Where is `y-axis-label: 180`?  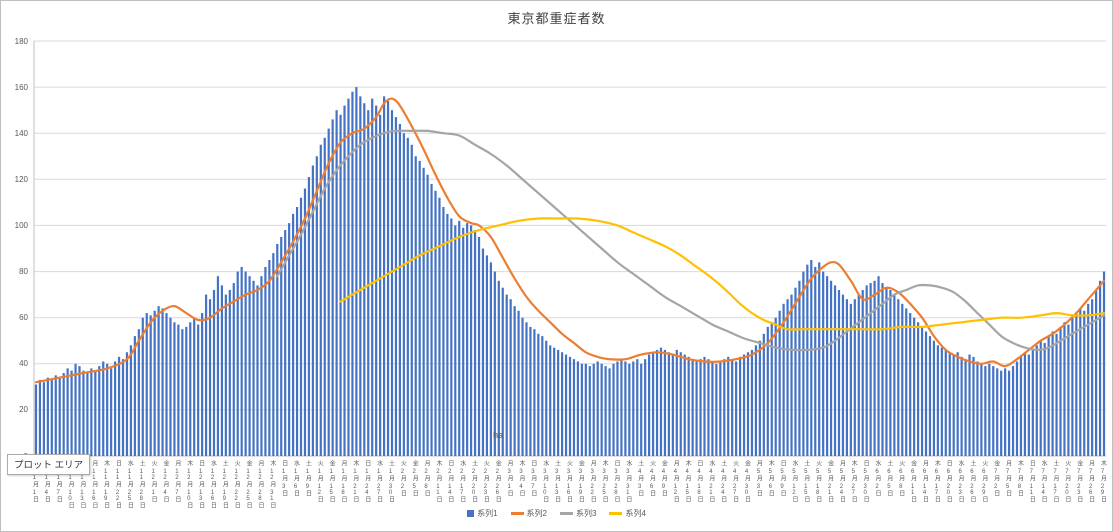 y-axis-label: 180 is located at coordinates (21, 41).